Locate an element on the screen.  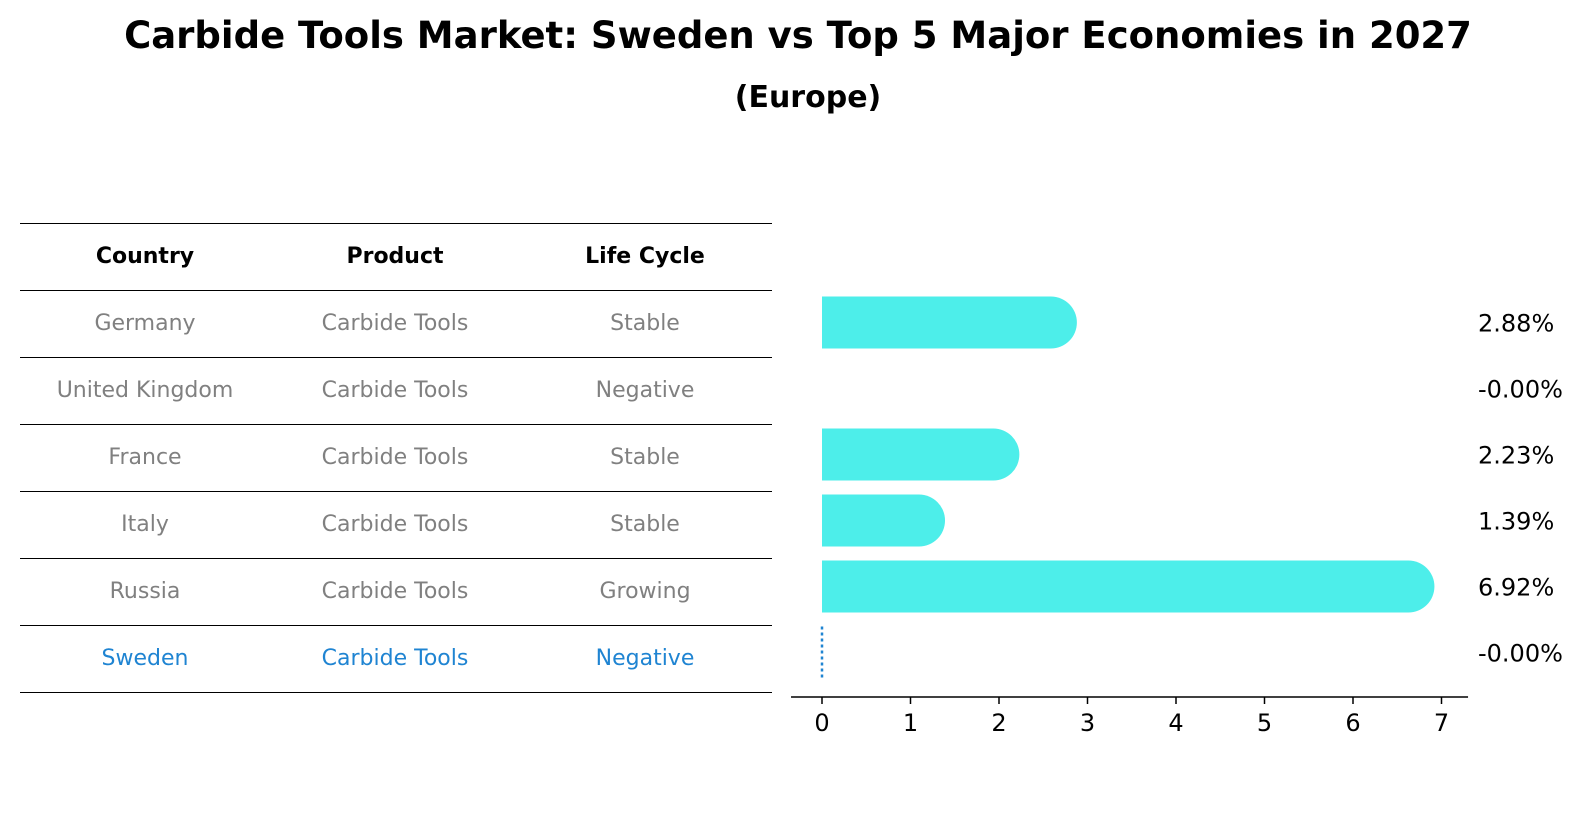
chart-subtitle: (Europe) is located at coordinates (808, 97).